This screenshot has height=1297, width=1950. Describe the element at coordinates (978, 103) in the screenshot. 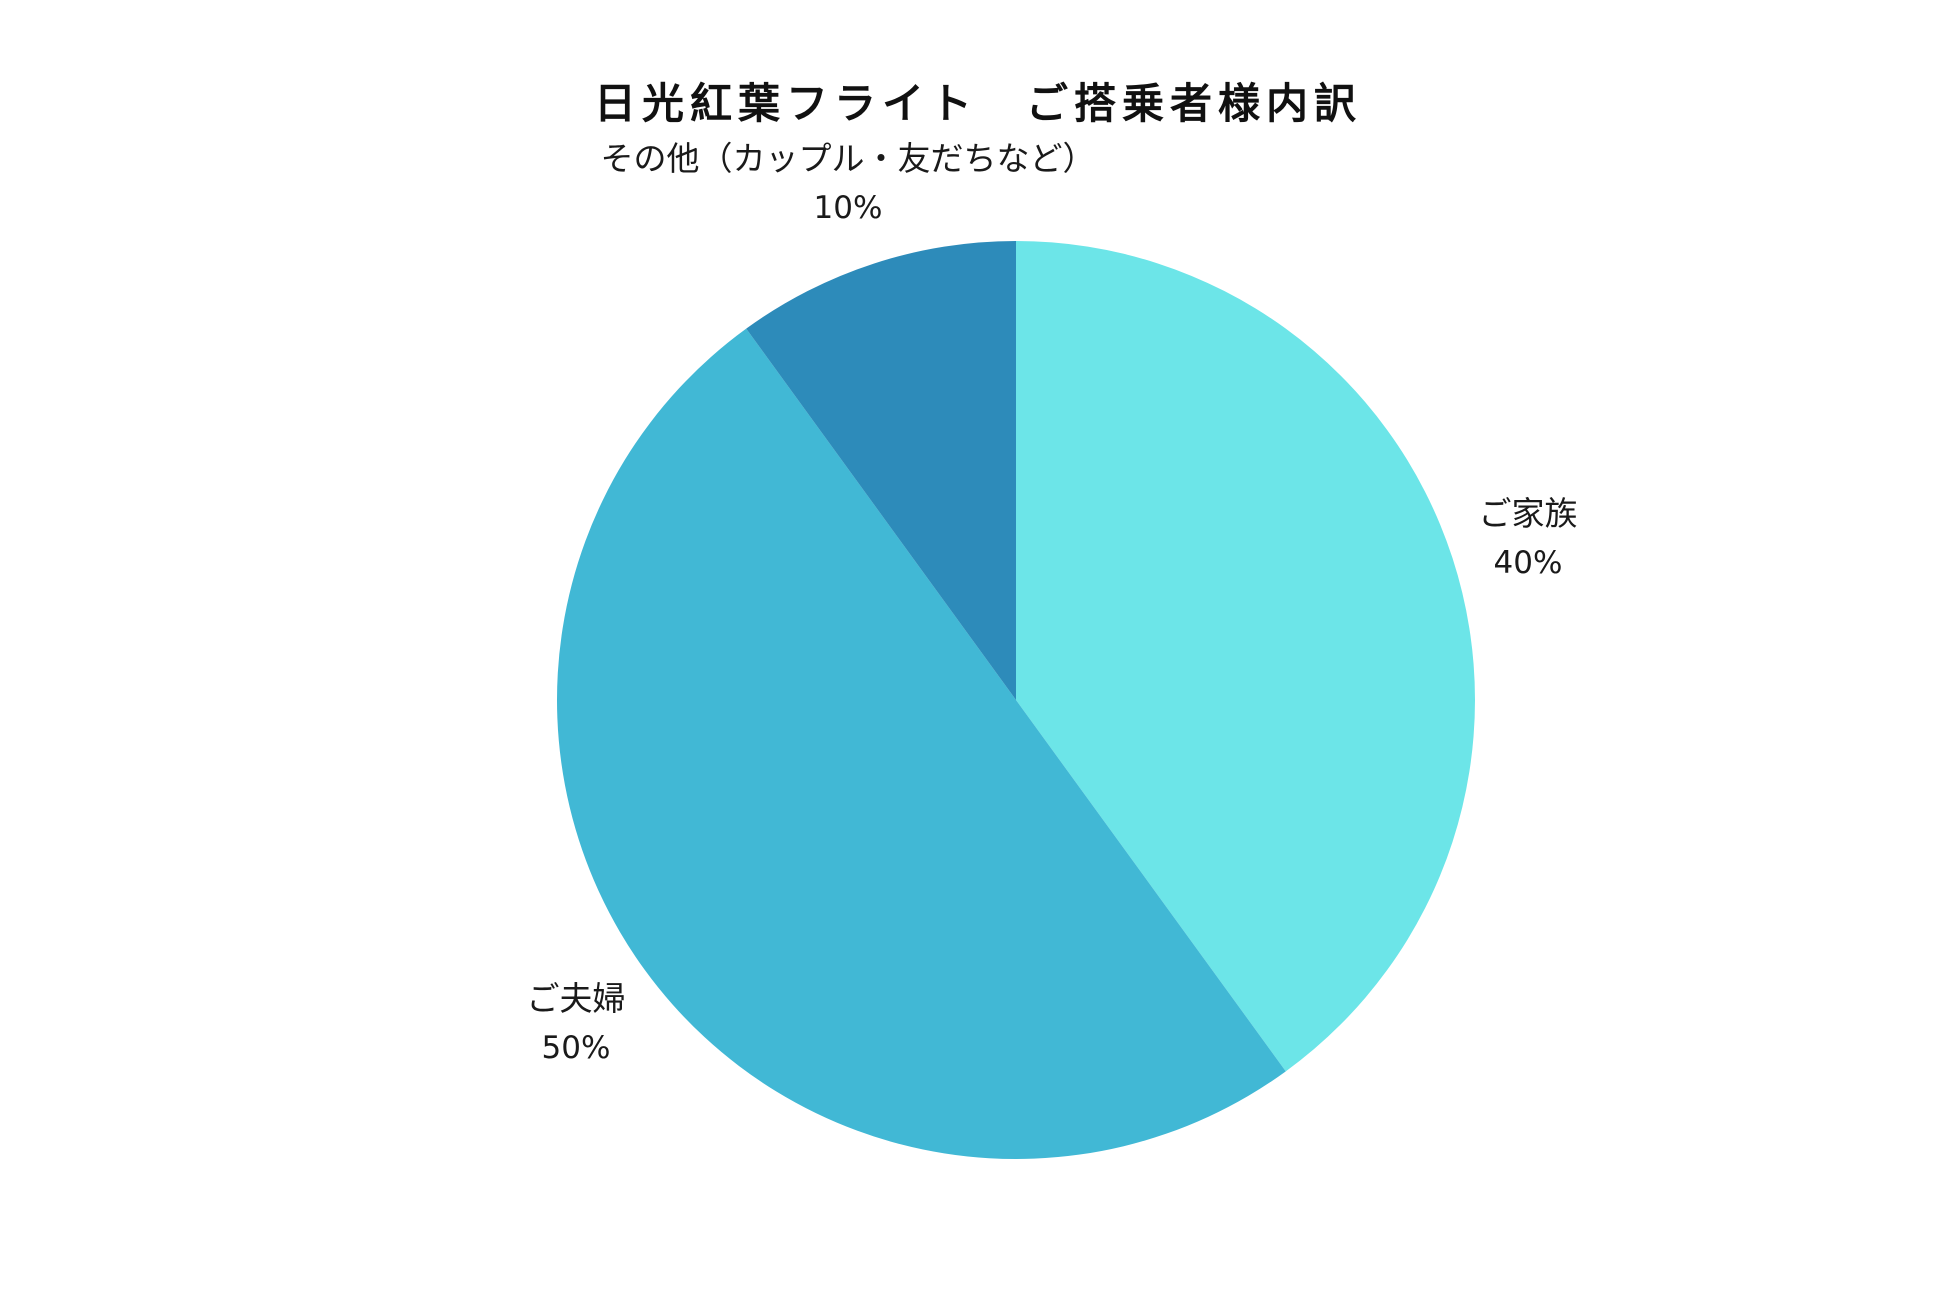

I see `chart-title: 日光紅葉フライト ご搭乗者様内訳` at that location.